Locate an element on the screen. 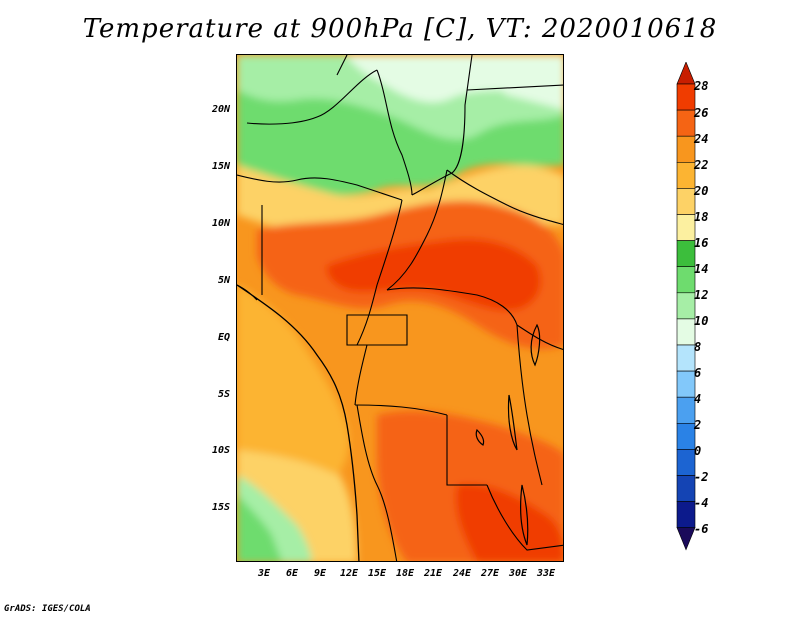  grads-credit: GrADS: IGES/COLA is located at coordinates (47, 609).